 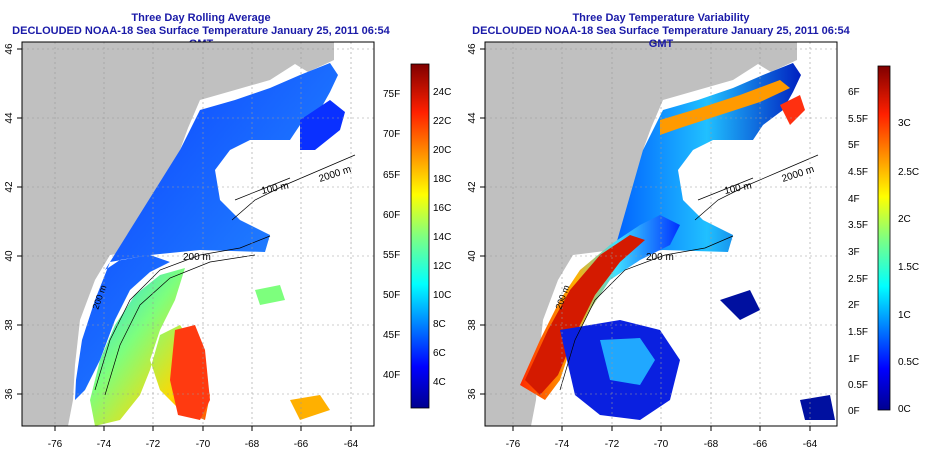 What do you see at coordinates (391, 335) in the screenshot?
I see `colorbar-f-label: 45F` at bounding box center [391, 335].